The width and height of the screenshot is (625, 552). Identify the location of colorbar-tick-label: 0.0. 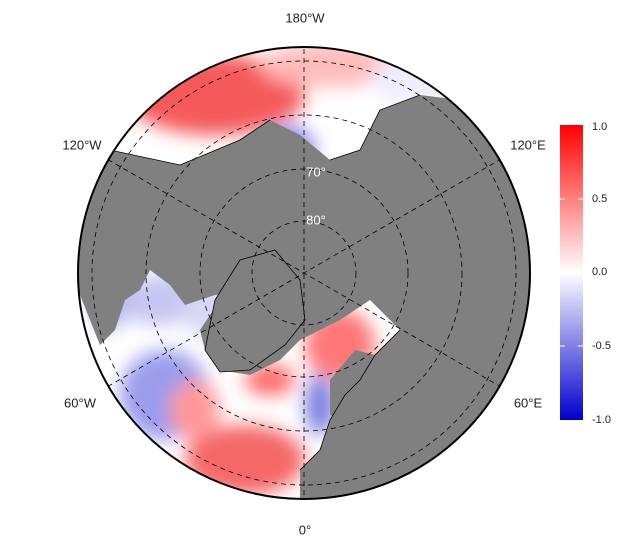
(600, 272).